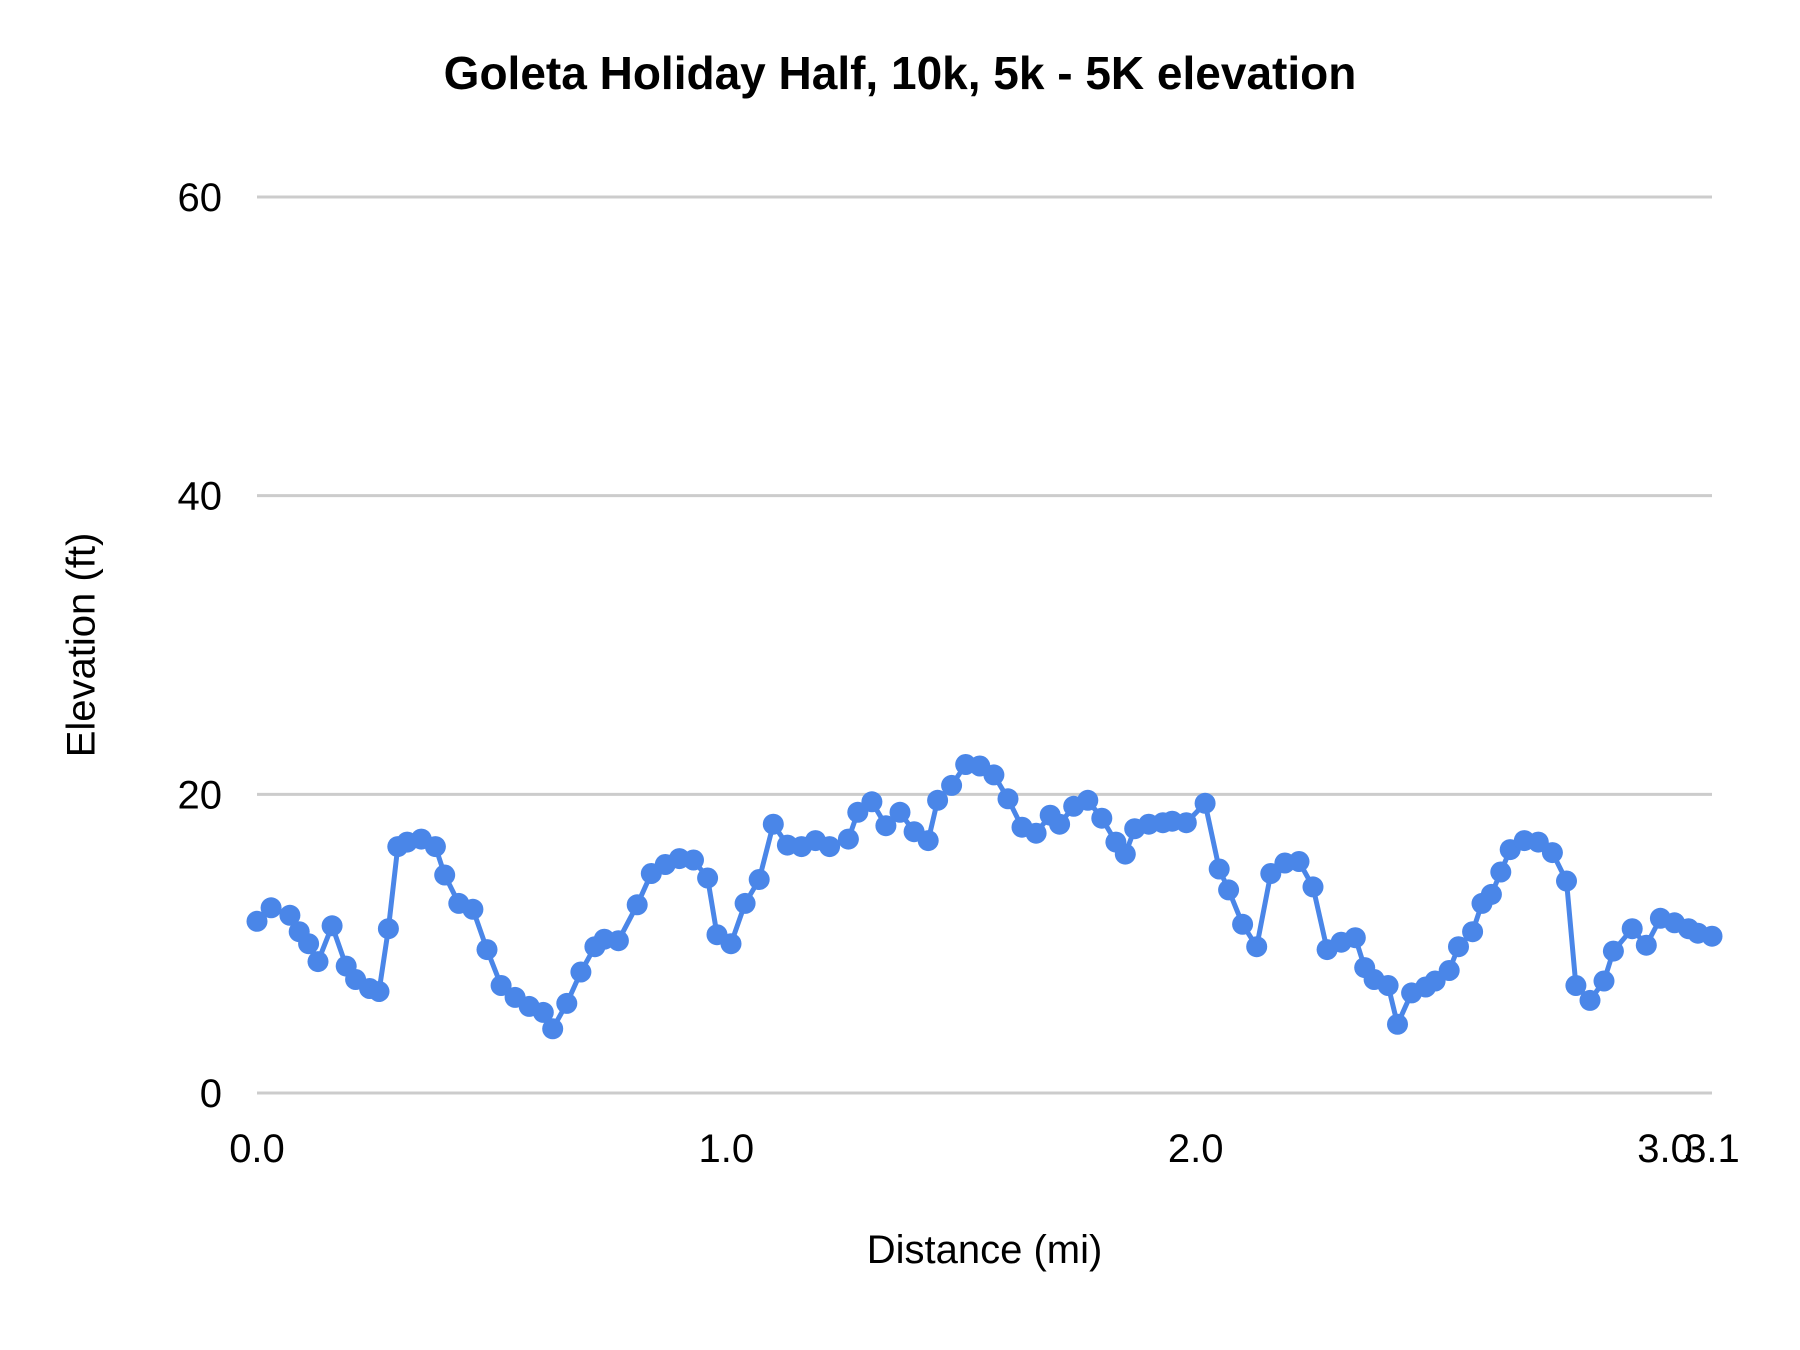 Image resolution: width=1800 pixels, height=1350 pixels. Describe the element at coordinates (1196, 1149) in the screenshot. I see `x-tick-label: 2.0` at that location.